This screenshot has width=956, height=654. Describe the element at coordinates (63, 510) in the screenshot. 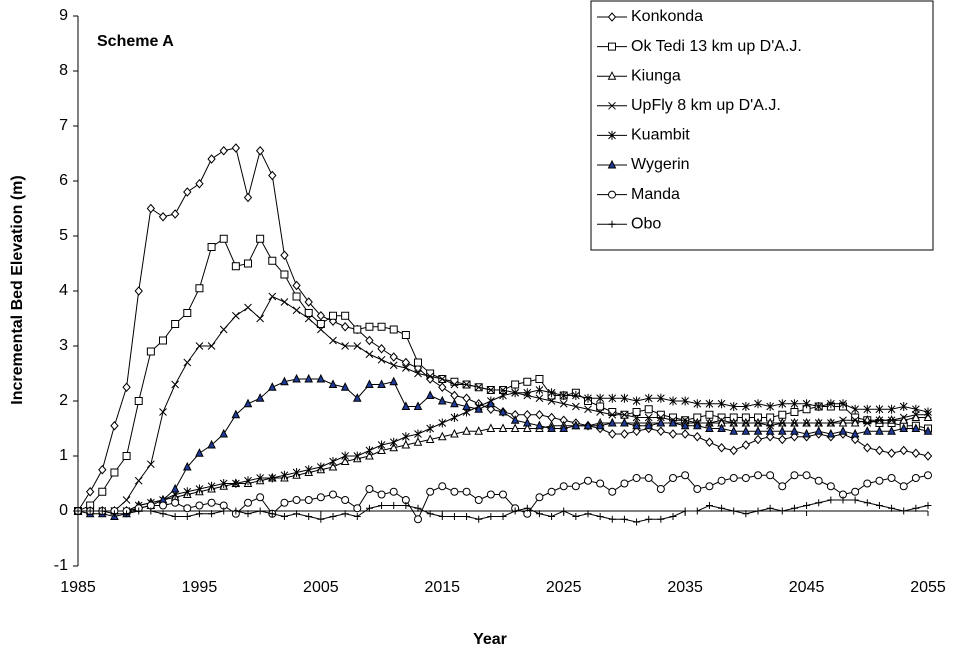

I see `y-tick-label: 0` at that location.